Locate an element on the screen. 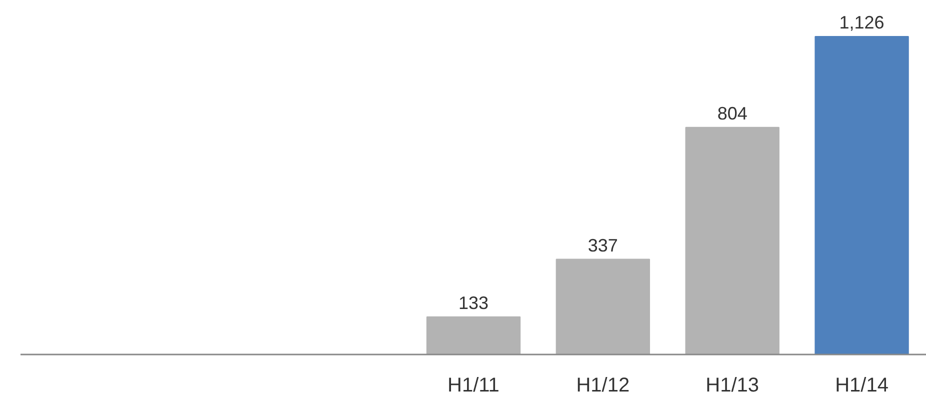  x-tick-label: H1/13 is located at coordinates (733, 385).